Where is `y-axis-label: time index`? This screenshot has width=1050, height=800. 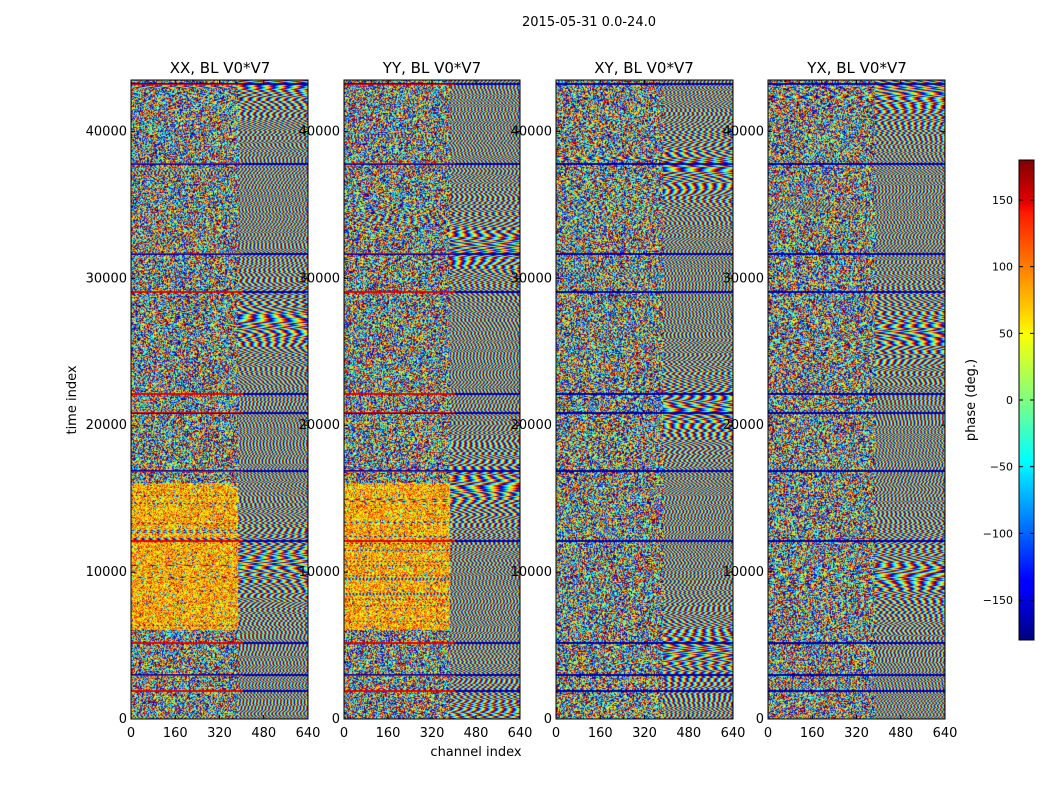 y-axis-label: time index is located at coordinates (72, 399).